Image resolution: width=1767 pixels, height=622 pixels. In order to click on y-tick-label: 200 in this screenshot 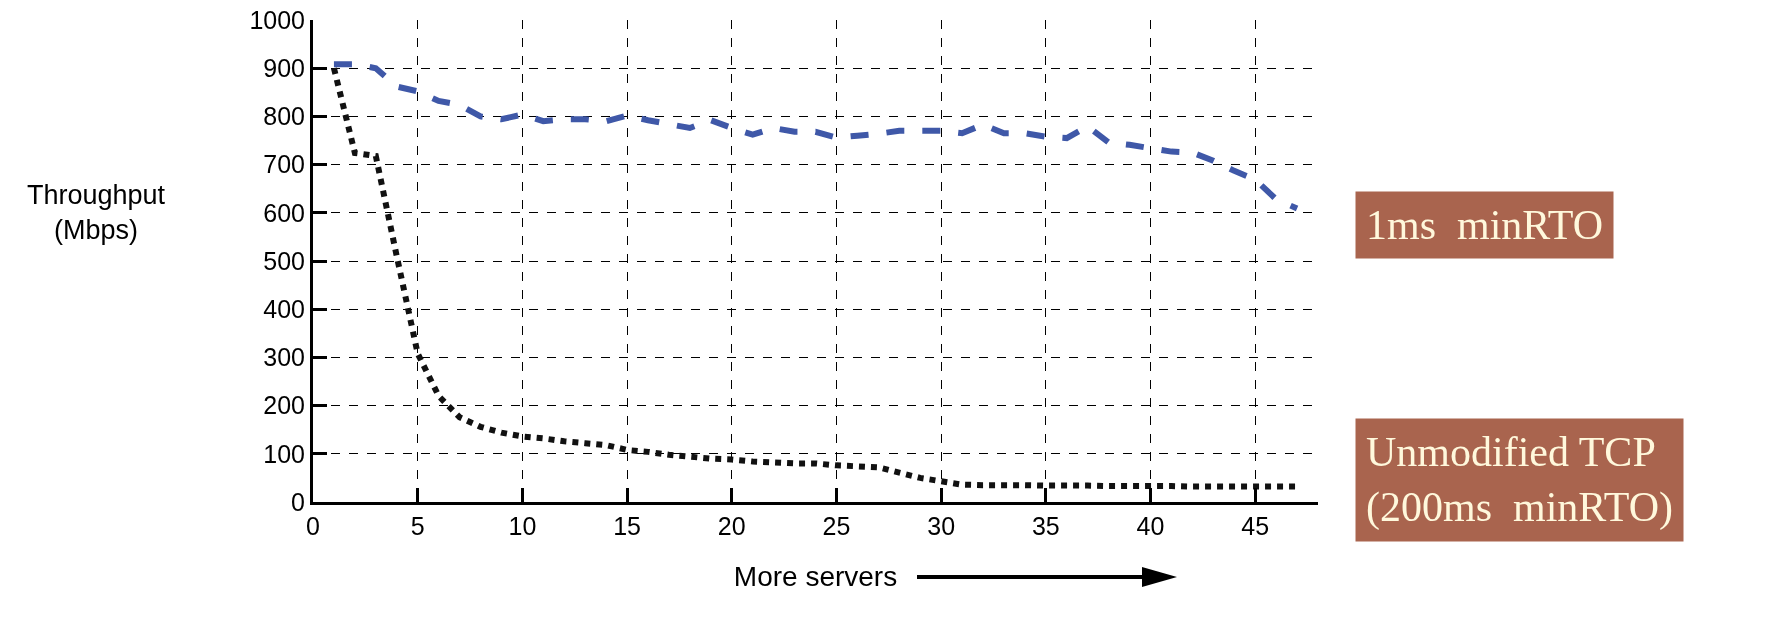, I will do `click(284, 405)`.